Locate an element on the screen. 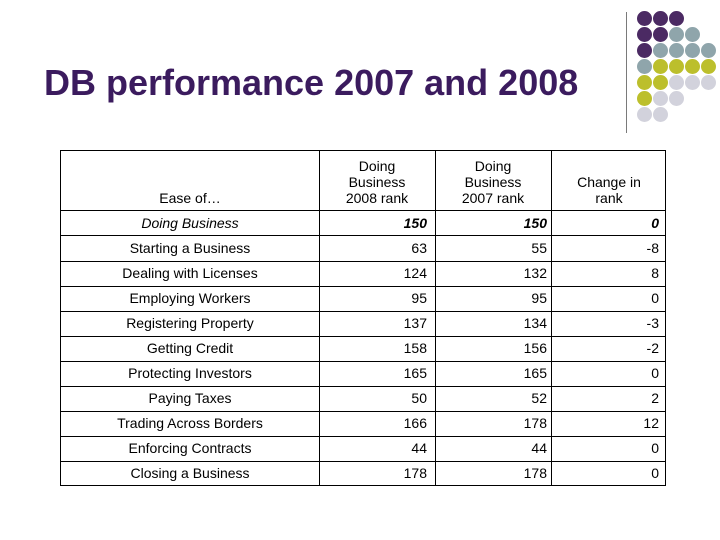 The width and height of the screenshot is (720, 540). header-divider is located at coordinates (363, 210).